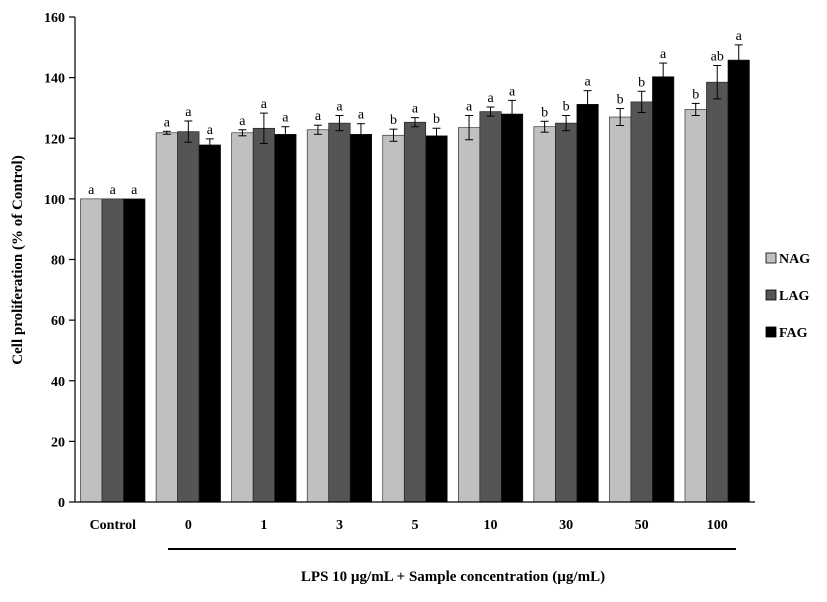  What do you see at coordinates (717, 57) in the screenshot?
I see `significance-label: ab` at bounding box center [717, 57].